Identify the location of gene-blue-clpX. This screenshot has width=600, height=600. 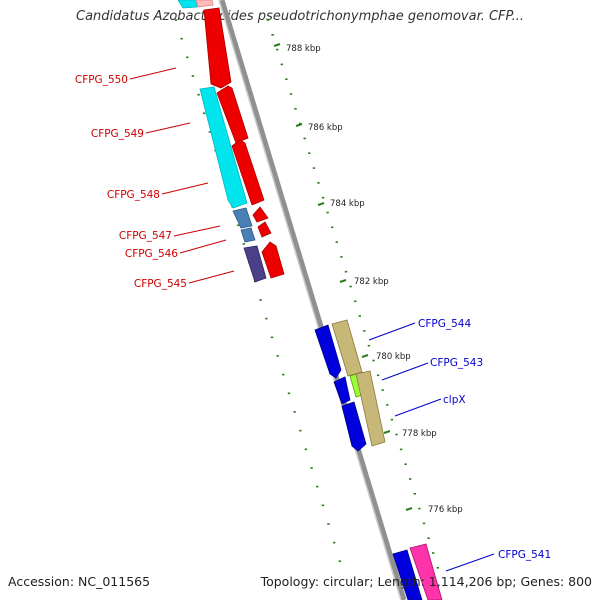
(354, 426).